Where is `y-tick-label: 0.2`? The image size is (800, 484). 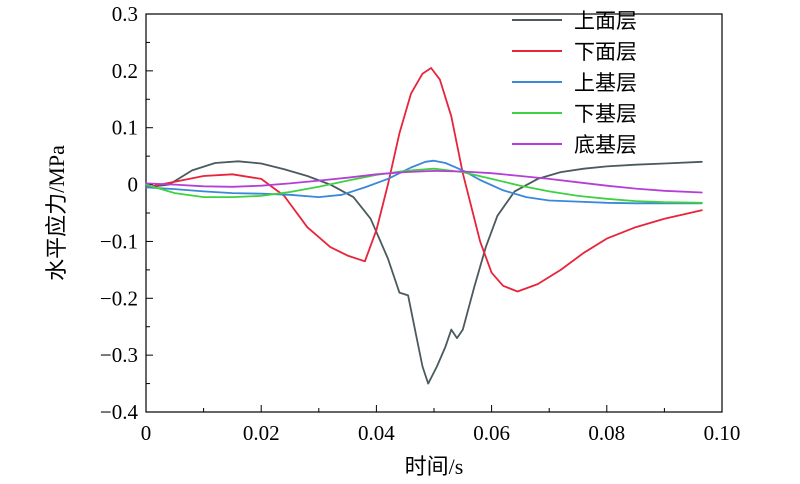 y-tick-label: 0.2 is located at coordinates (125, 71).